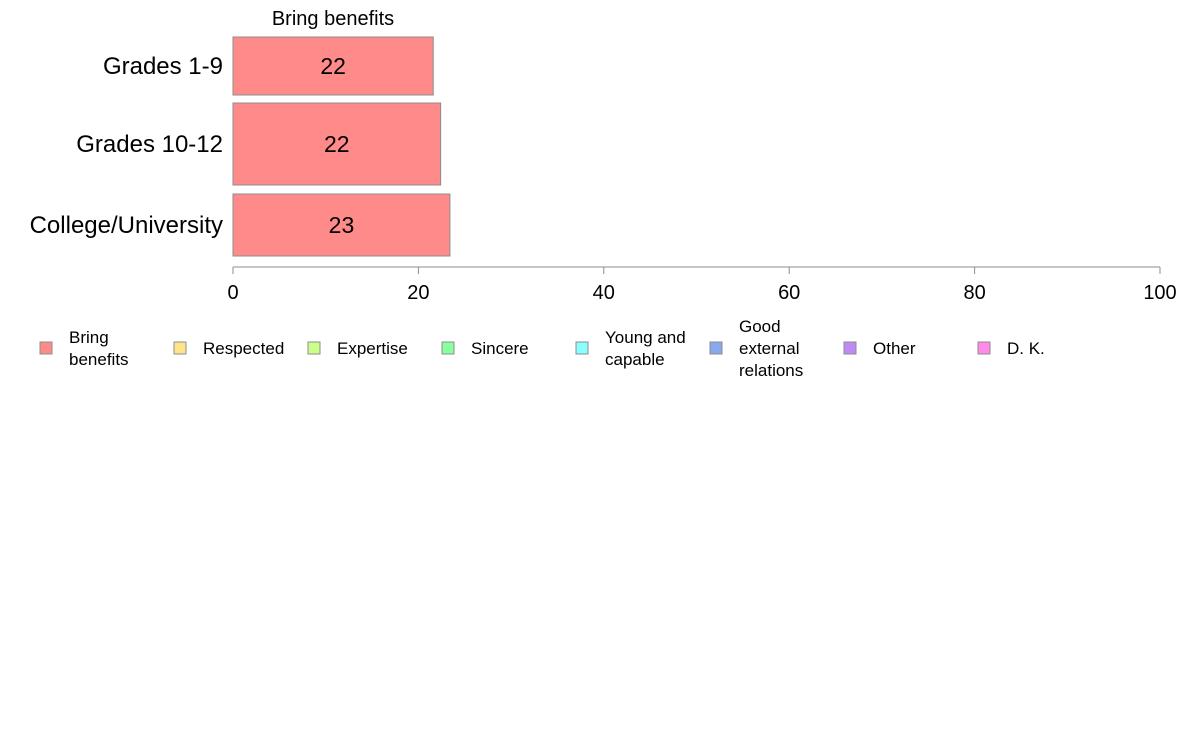  I want to click on legend-label-line: benefits, so click(99, 359).